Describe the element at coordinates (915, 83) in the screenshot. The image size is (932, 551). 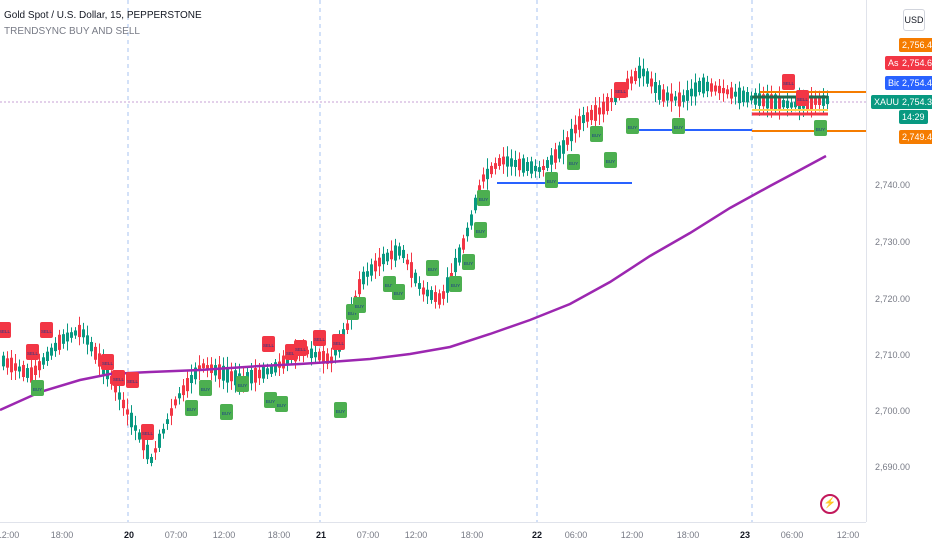
I see `bid-price-badge: 2,754.42` at that location.